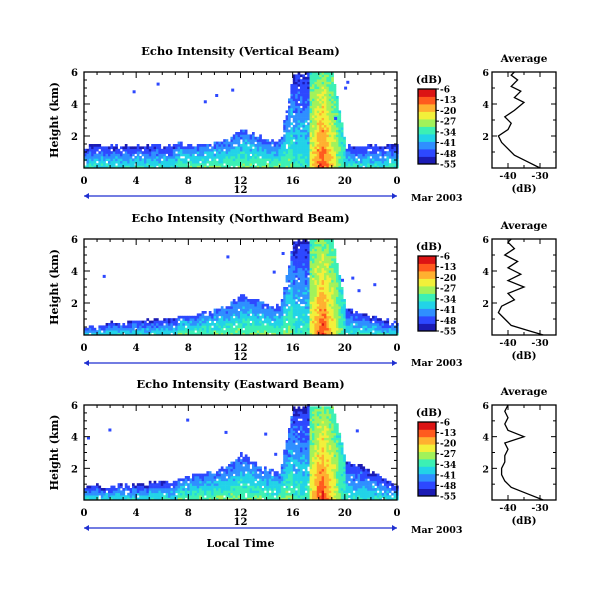  I want to click on colorbar-tick-label: -41, so click(448, 144).